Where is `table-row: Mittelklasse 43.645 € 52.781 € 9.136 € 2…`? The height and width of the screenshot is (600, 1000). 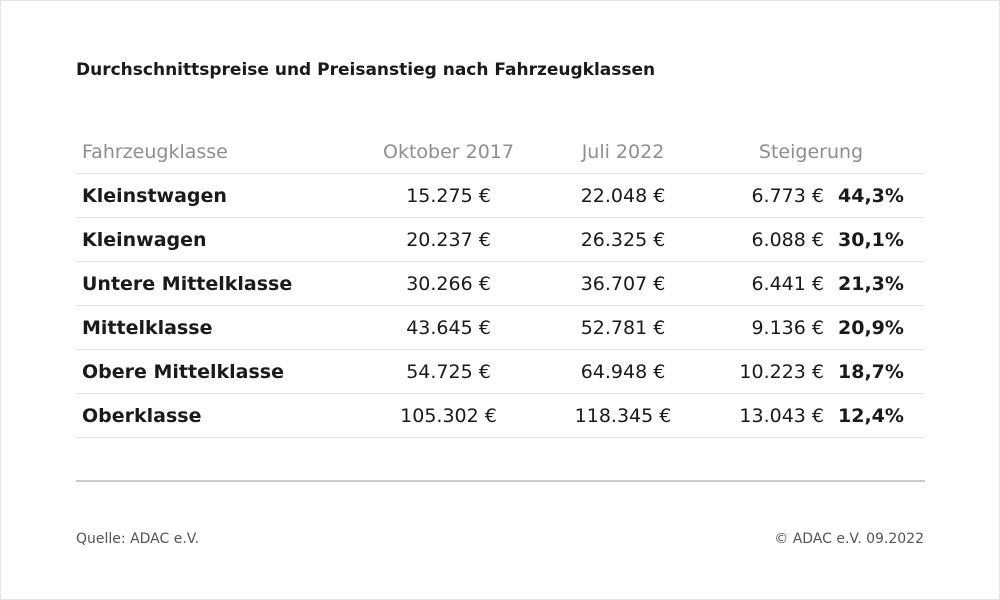
table-row: Mittelklasse 43.645 € 52.781 € 9.136 € 2… is located at coordinates (500, 328).